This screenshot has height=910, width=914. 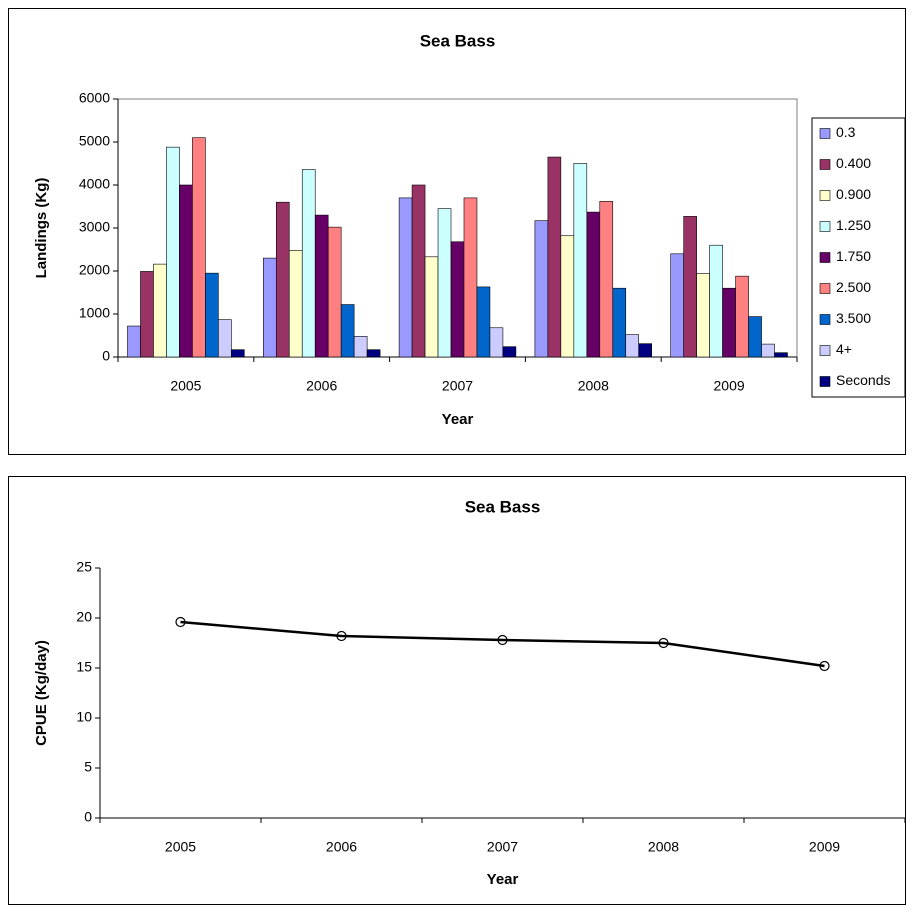 I want to click on legend-label: 3.500, so click(x=853, y=318).